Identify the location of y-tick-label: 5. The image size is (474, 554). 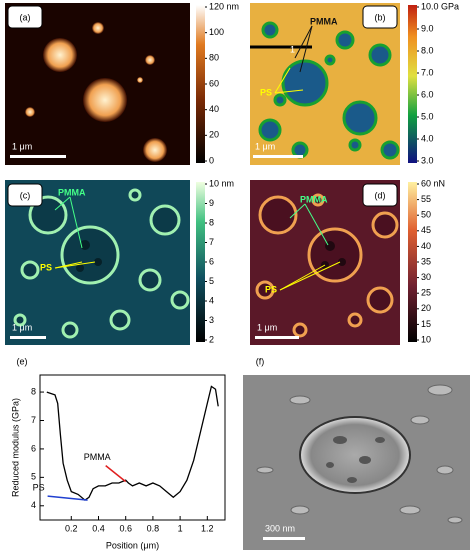
(33, 477).